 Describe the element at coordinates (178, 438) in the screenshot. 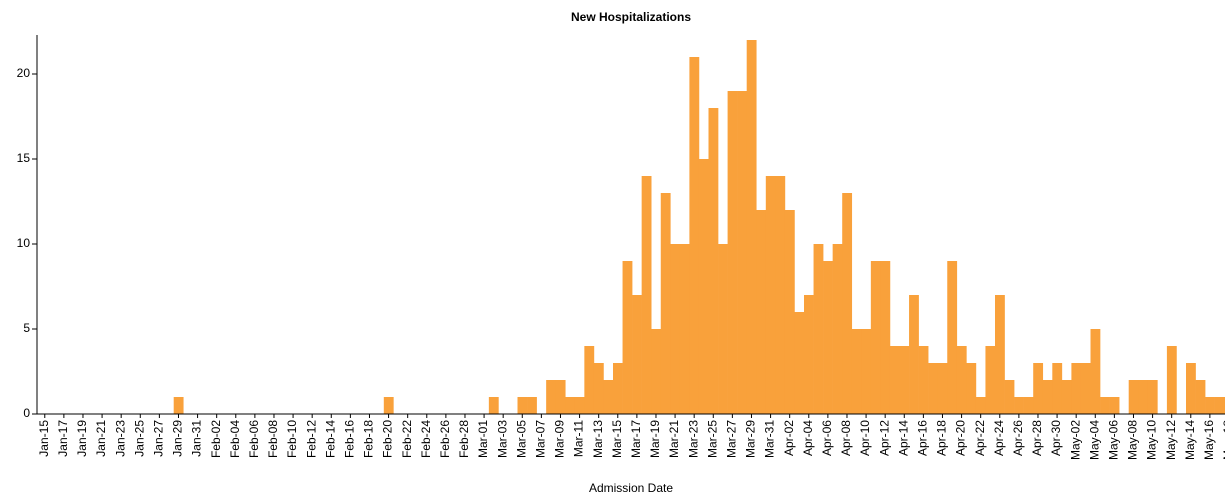

I see `x-tick-label: Jan-29` at that location.